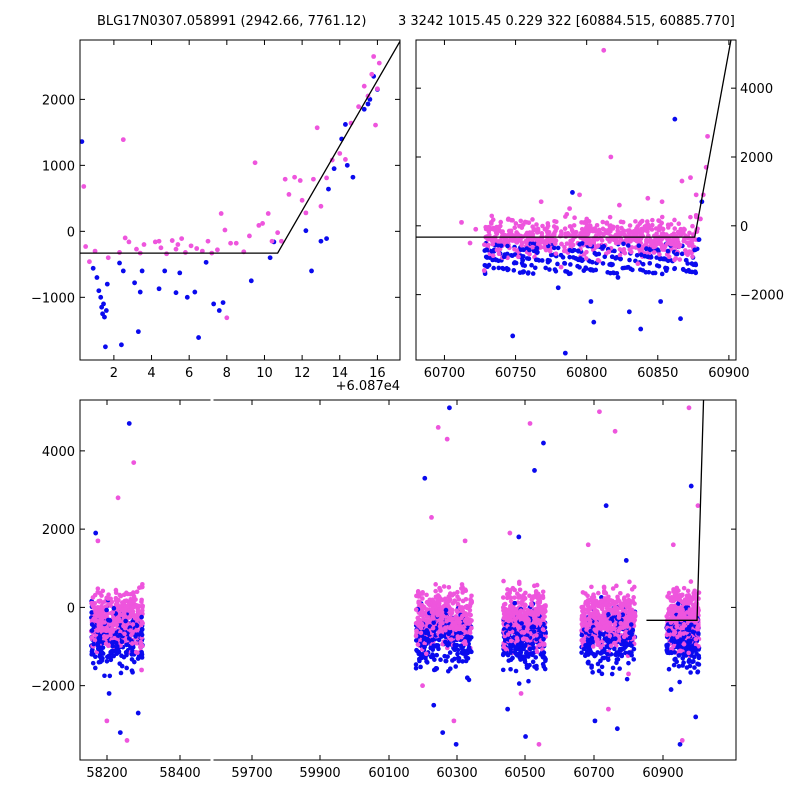  What do you see at coordinates (58, 166) in the screenshot?
I see `y-tick-label: 1000` at bounding box center [58, 166].